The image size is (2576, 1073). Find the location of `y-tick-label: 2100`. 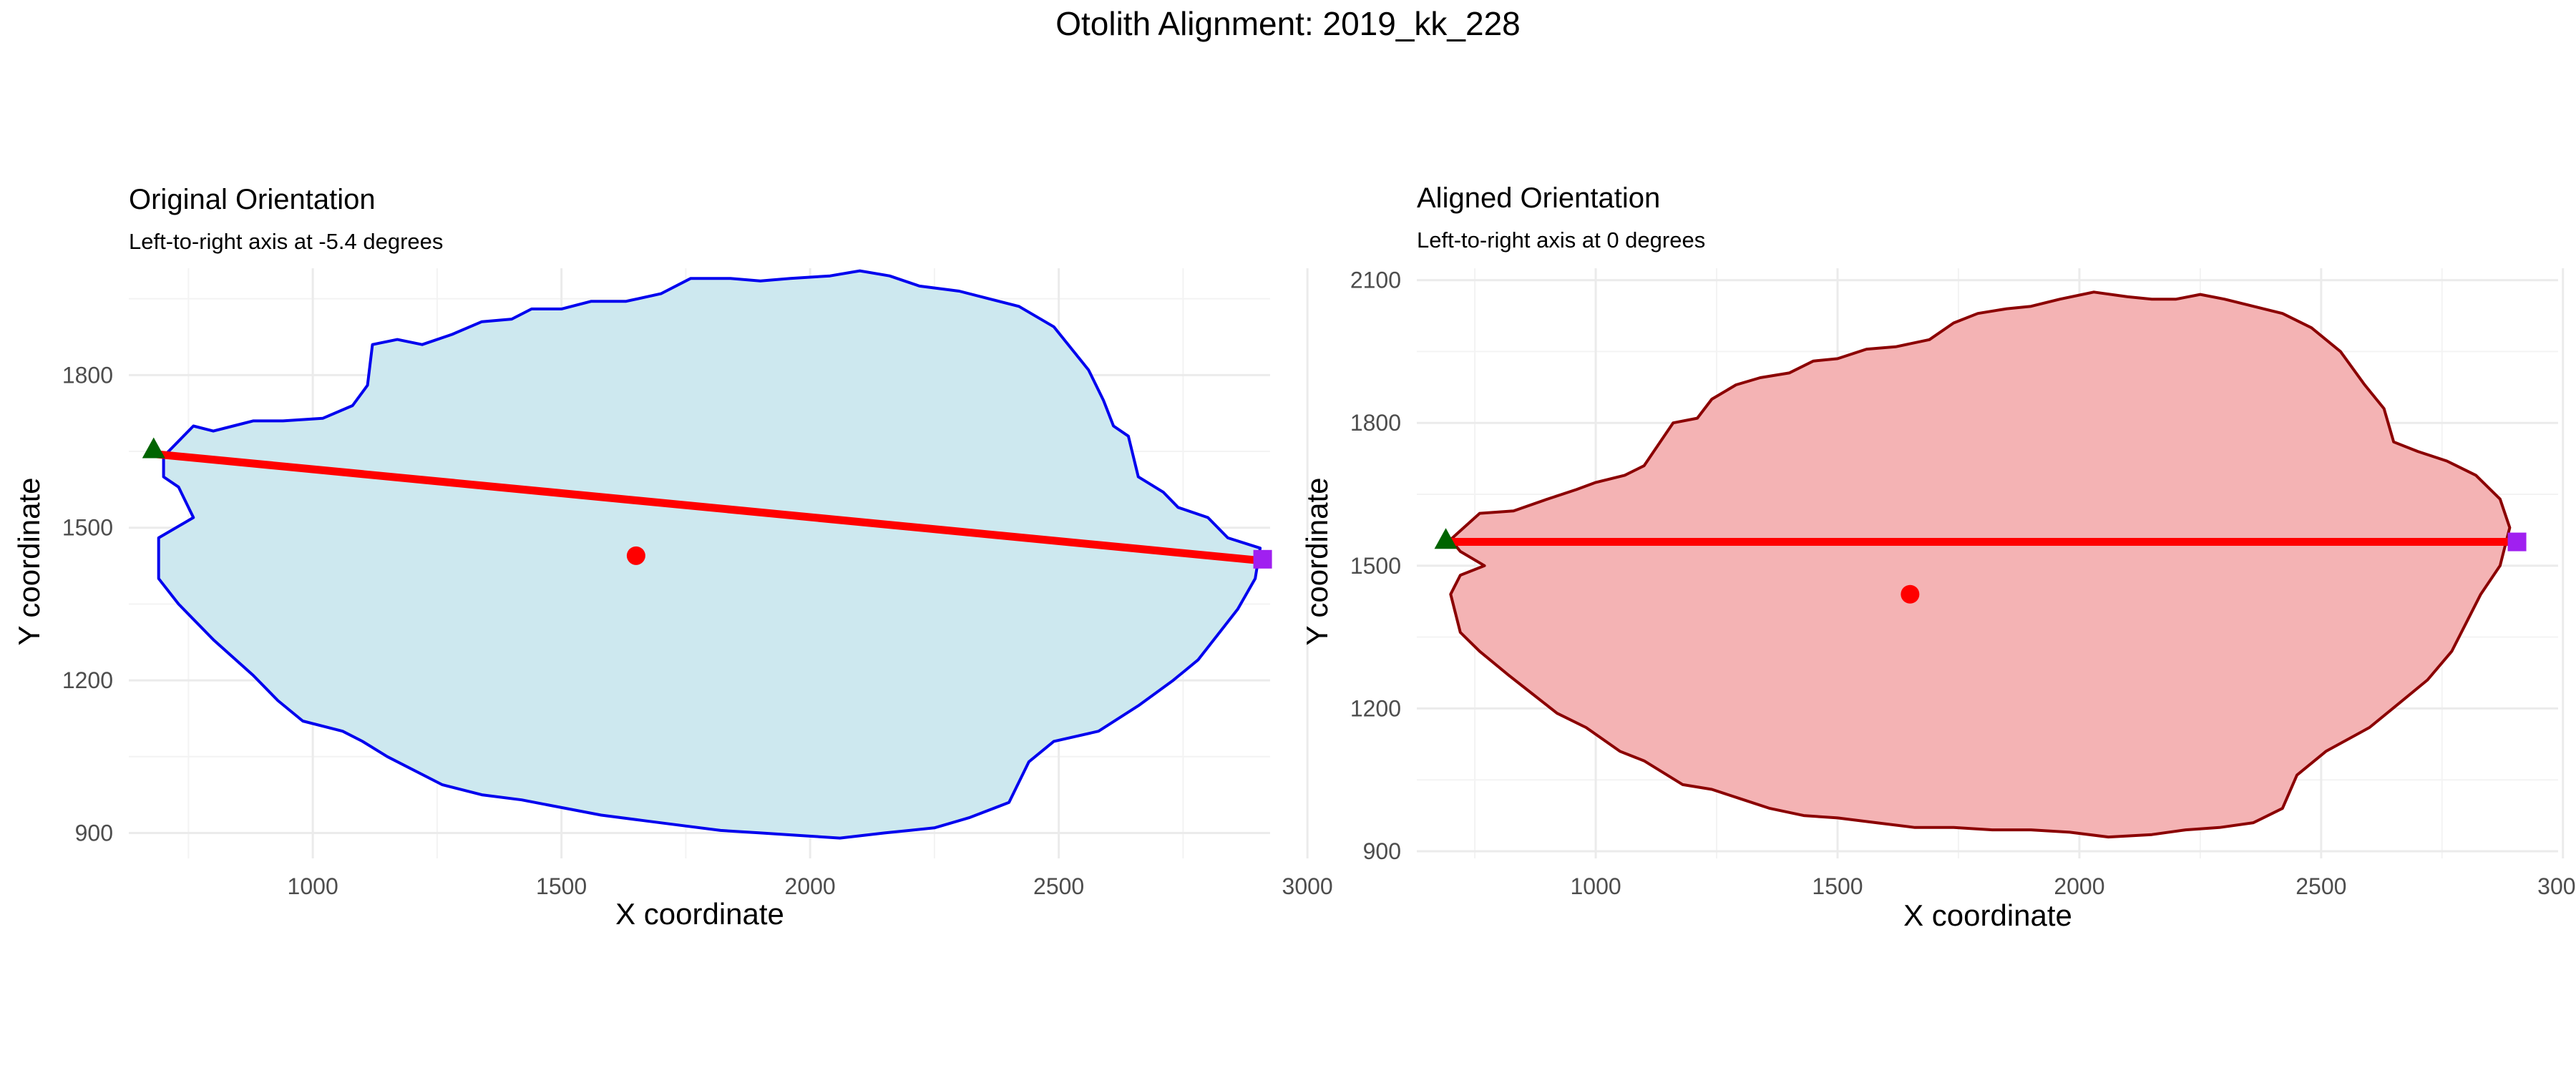

y-tick-label: 2100 is located at coordinates (1375, 280).